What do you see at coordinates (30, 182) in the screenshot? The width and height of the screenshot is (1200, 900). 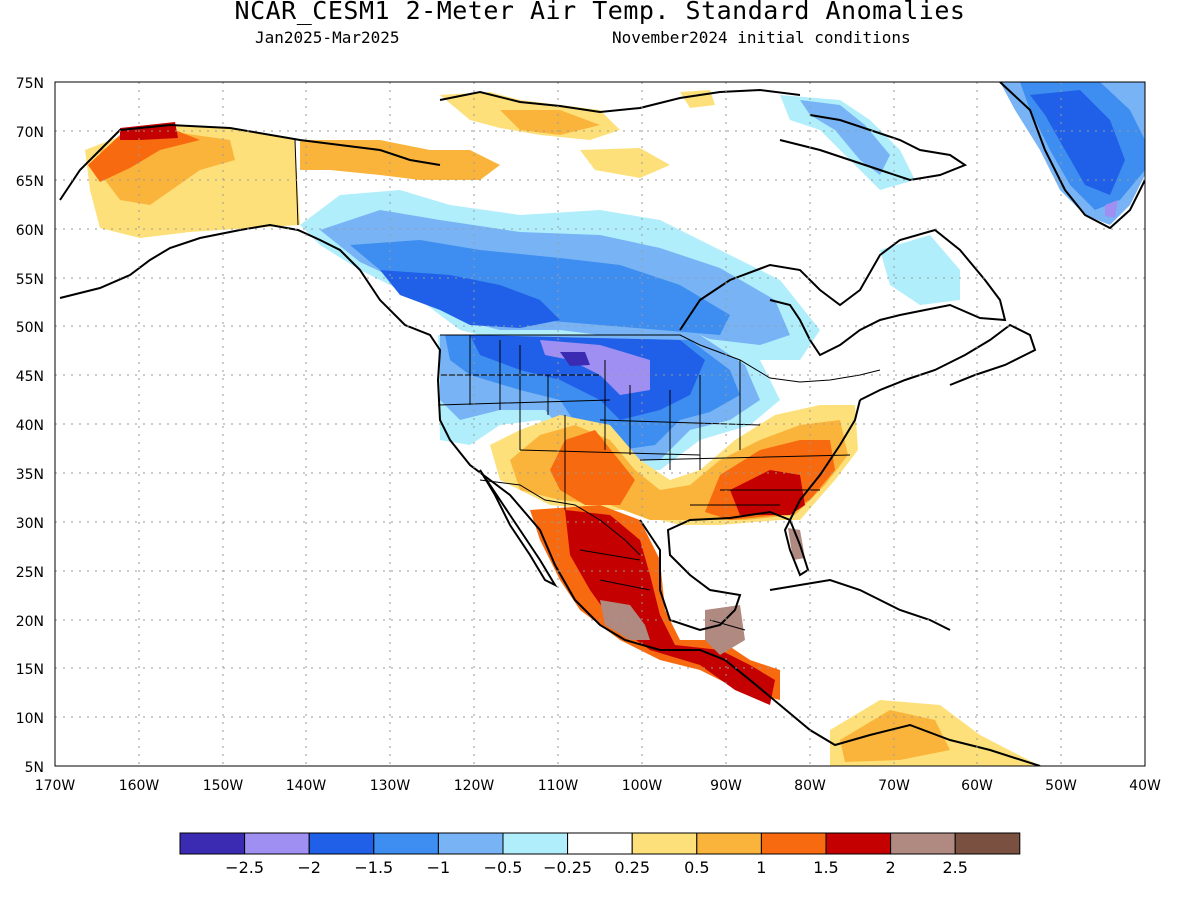 I see `lat-label: 65N` at bounding box center [30, 182].